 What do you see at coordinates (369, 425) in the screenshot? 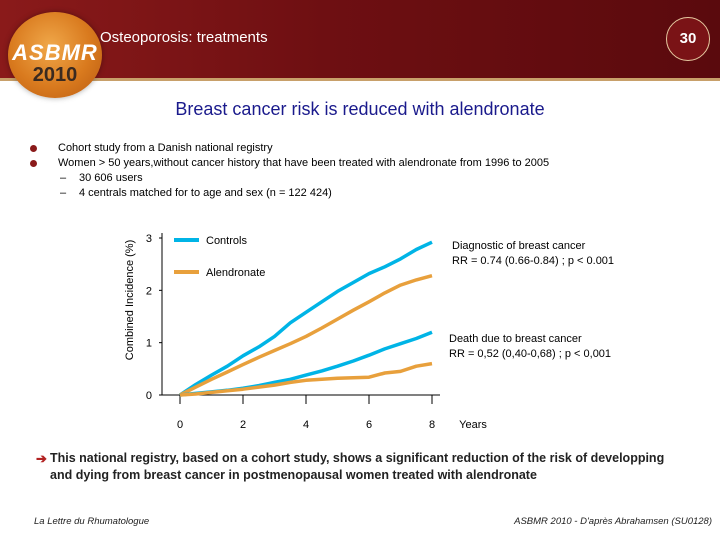
I see `x-tick-label: 6` at bounding box center [369, 425].